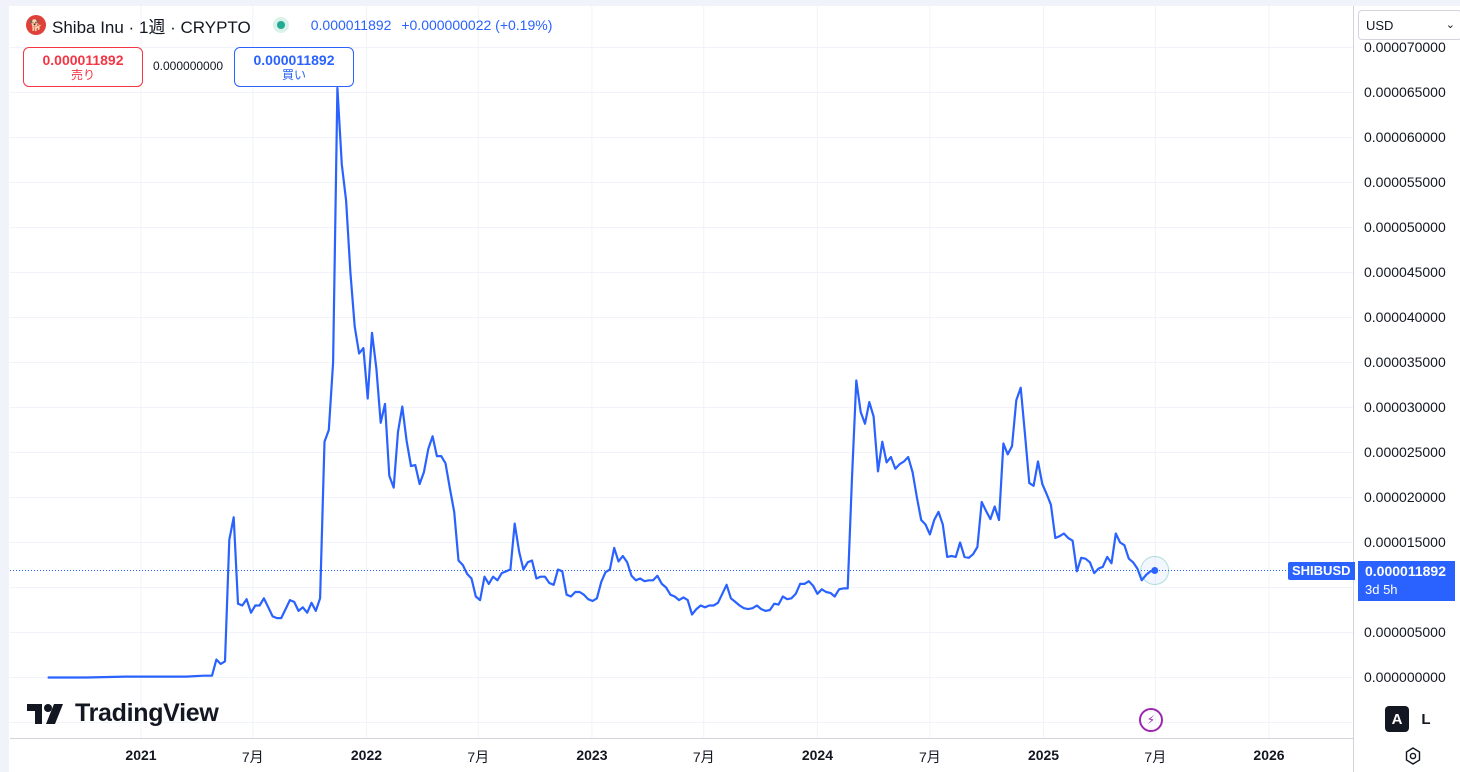  Describe the element at coordinates (280, 25) in the screenshot. I see `market-open-status-icon` at that location.